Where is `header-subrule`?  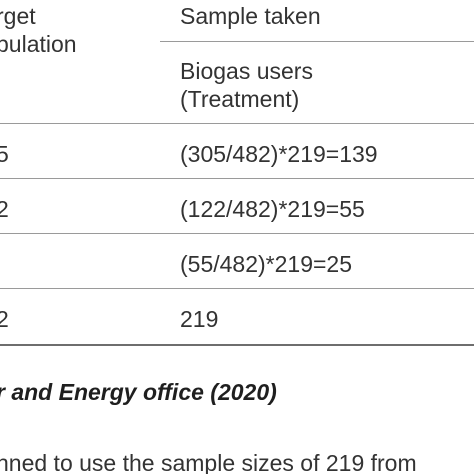 header-subrule is located at coordinates (317, 41).